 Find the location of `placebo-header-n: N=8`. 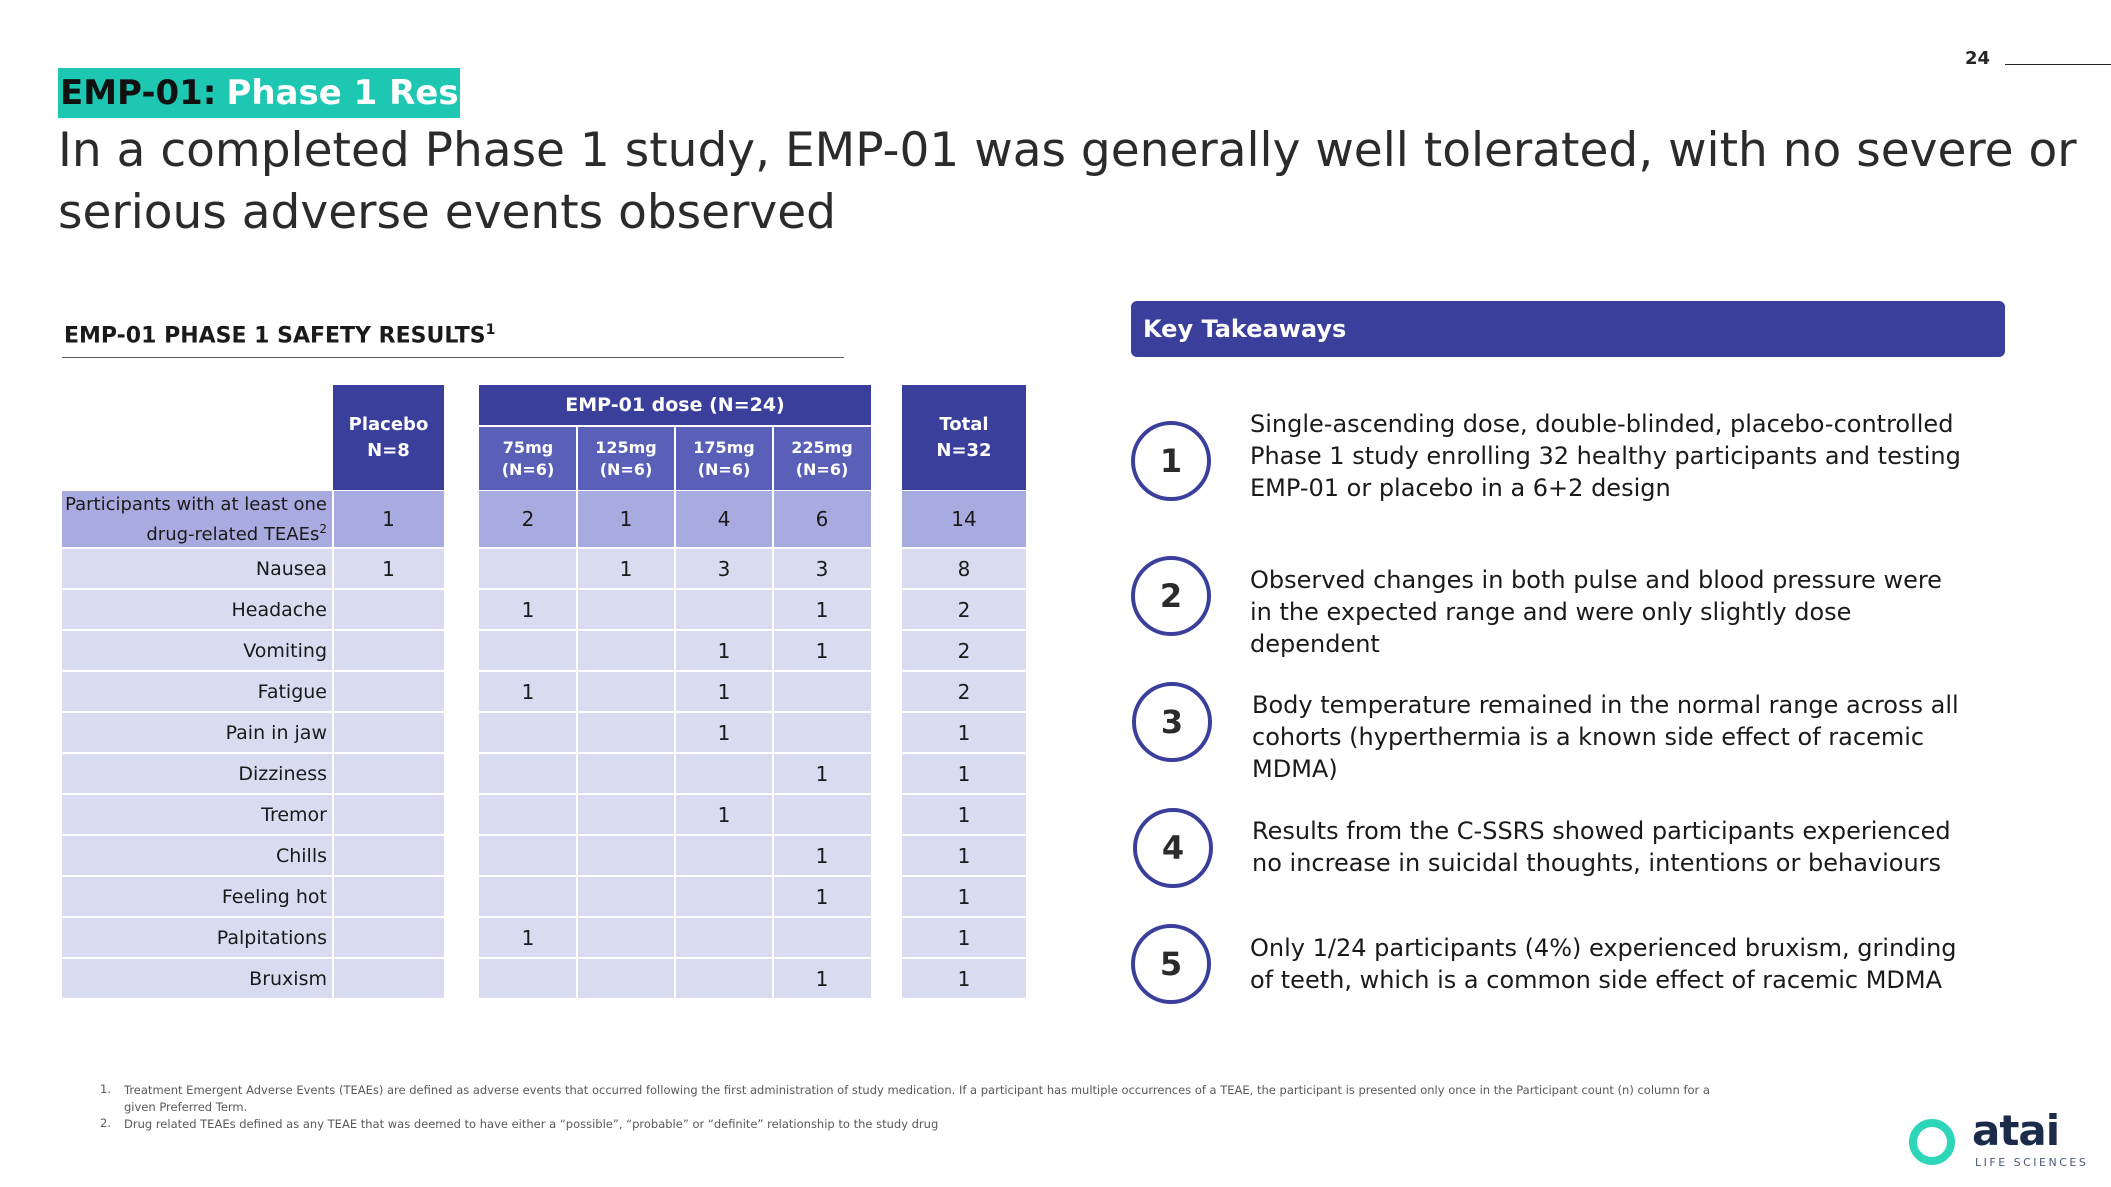

placebo-header-n: N=8 is located at coordinates (388, 450).